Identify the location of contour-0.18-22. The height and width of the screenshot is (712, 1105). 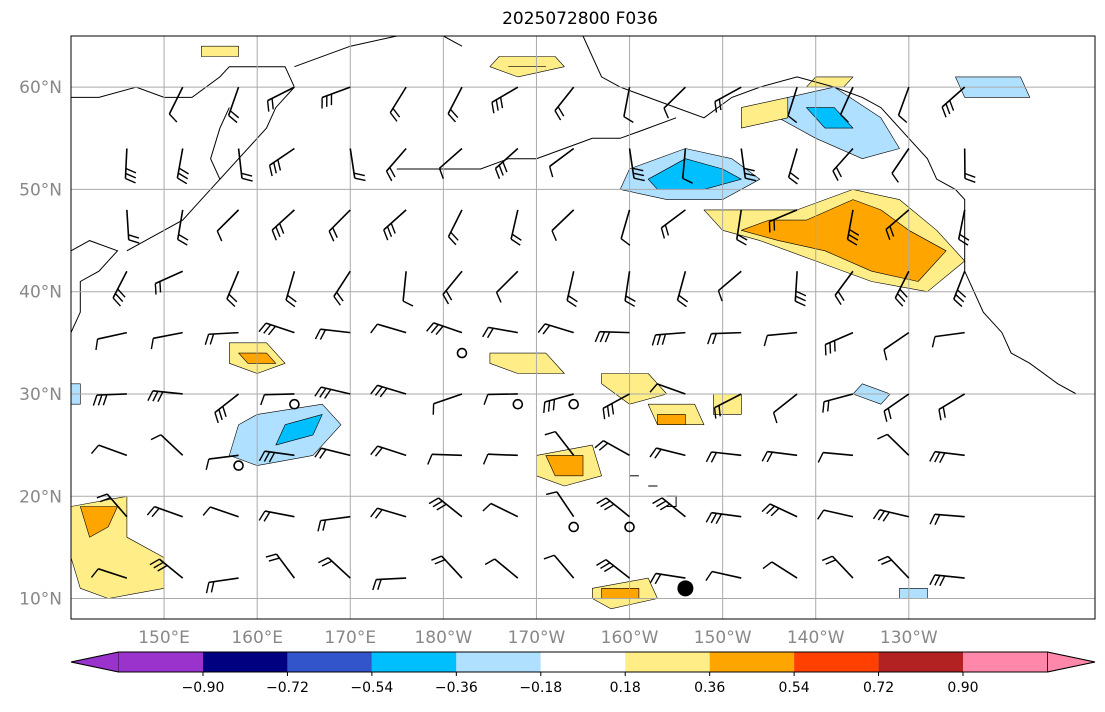
(764, 113).